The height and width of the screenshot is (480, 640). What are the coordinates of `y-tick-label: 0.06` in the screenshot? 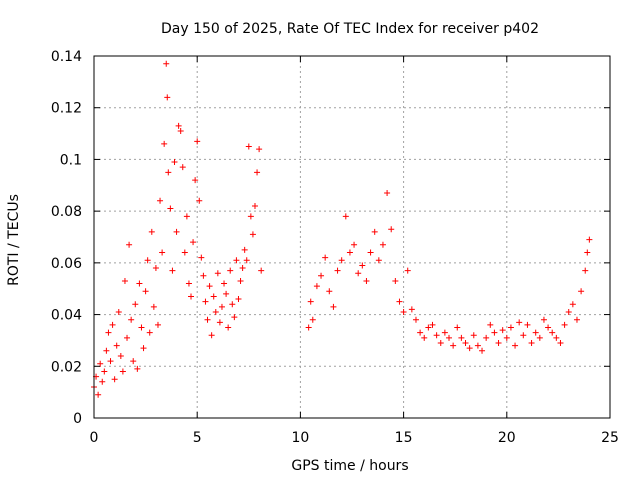 It's located at (66, 264).